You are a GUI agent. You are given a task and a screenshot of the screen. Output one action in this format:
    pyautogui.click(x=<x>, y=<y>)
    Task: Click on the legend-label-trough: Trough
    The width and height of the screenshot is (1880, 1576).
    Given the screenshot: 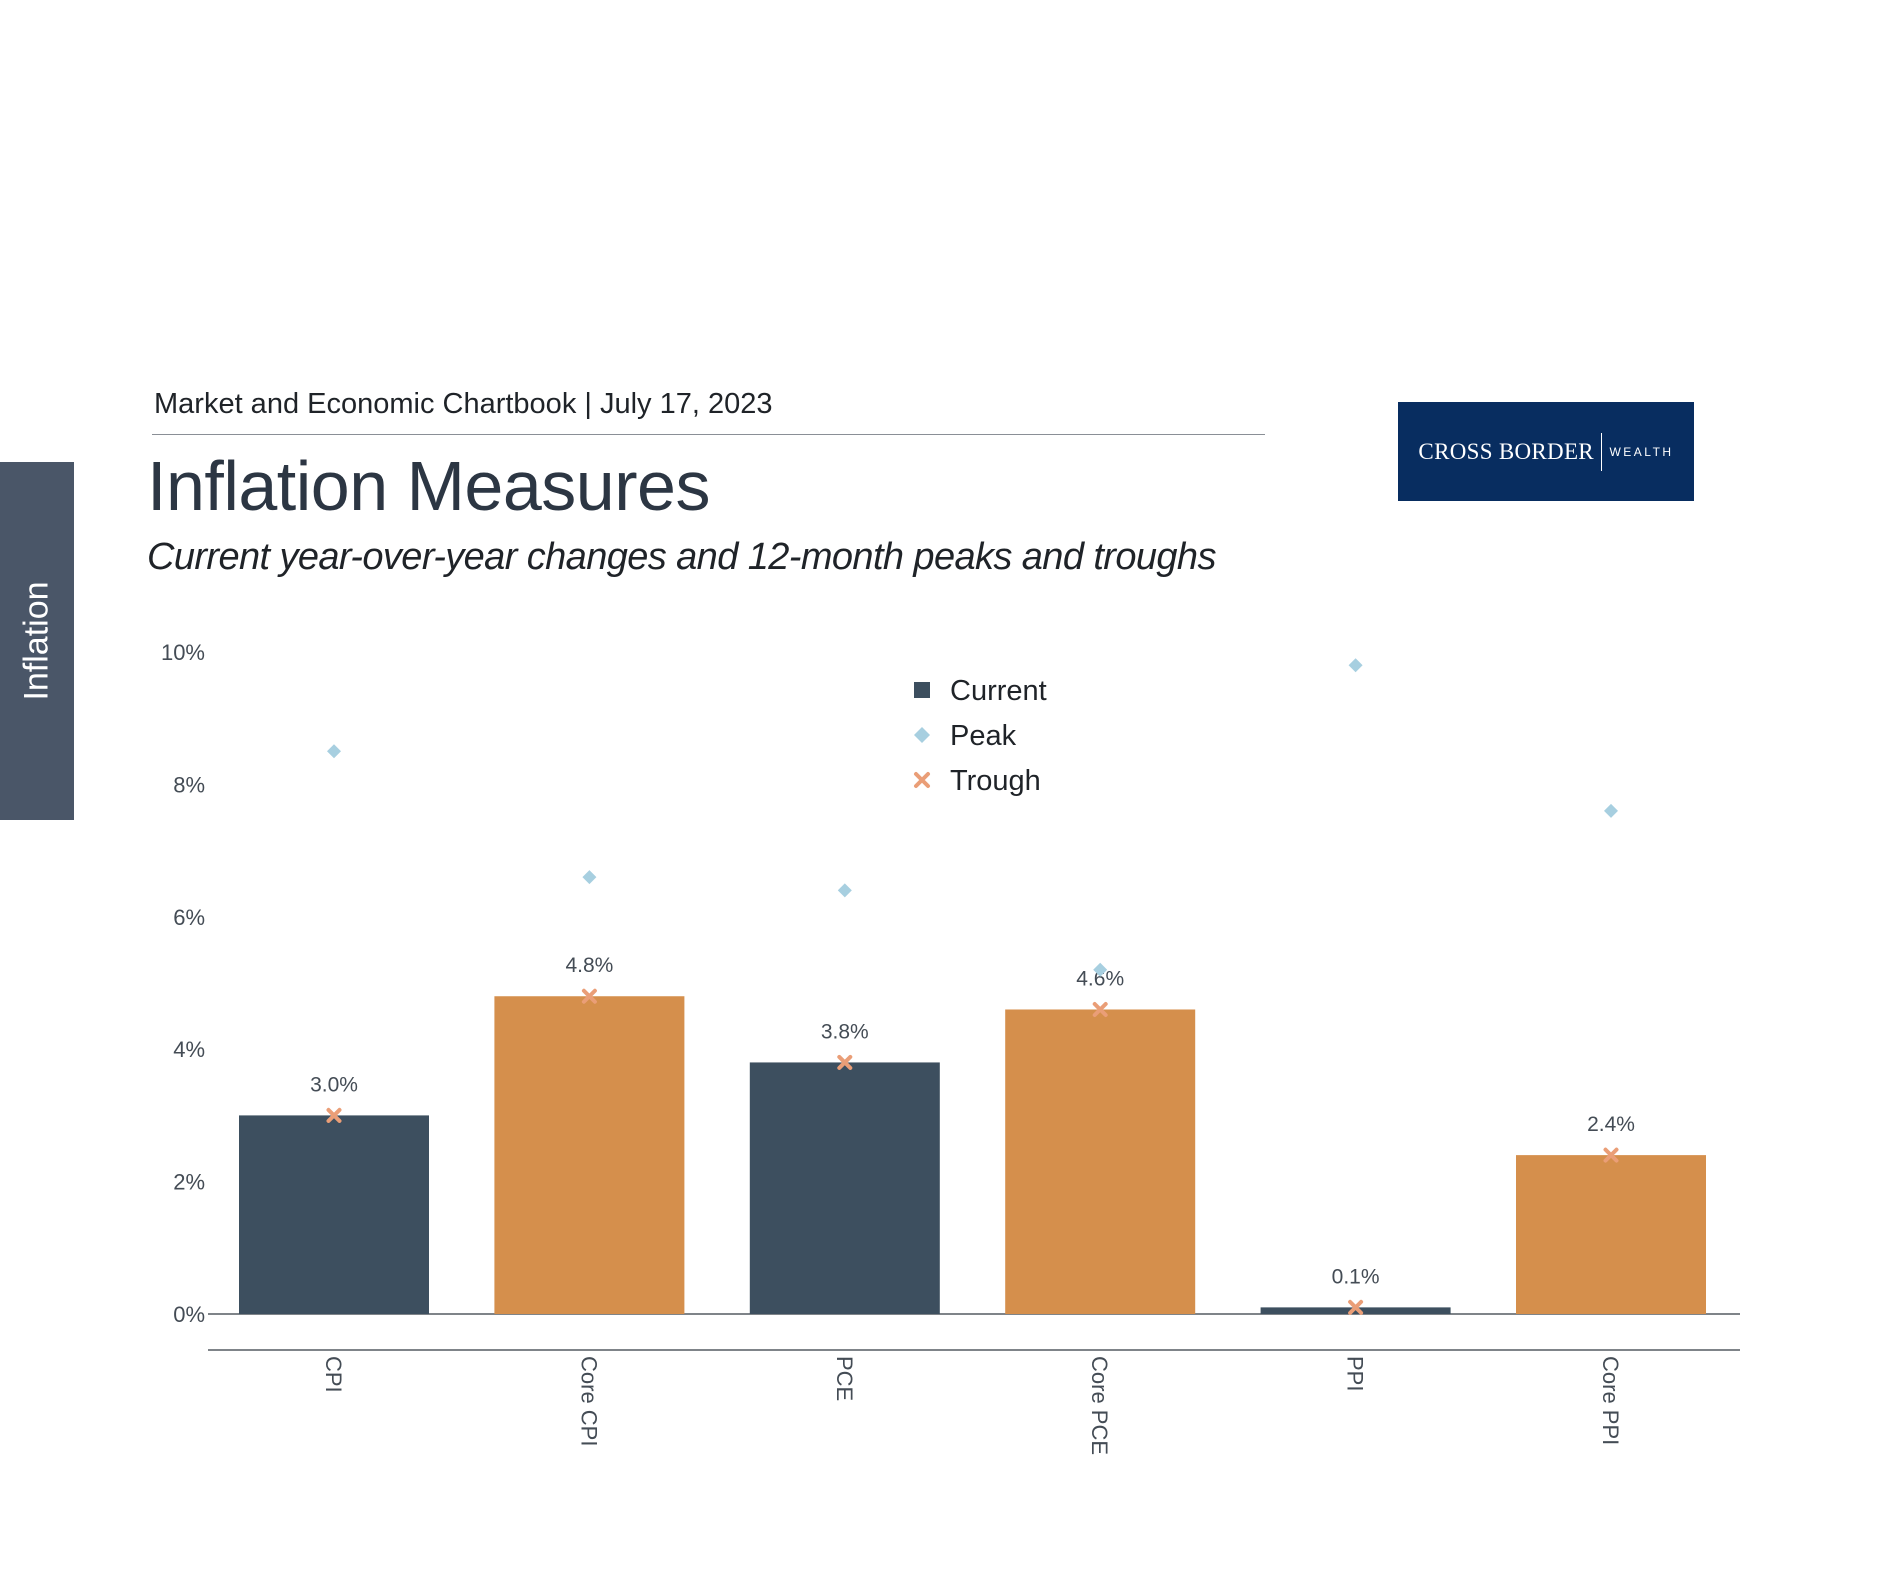 What is the action you would take?
    pyautogui.click(x=995, y=781)
    